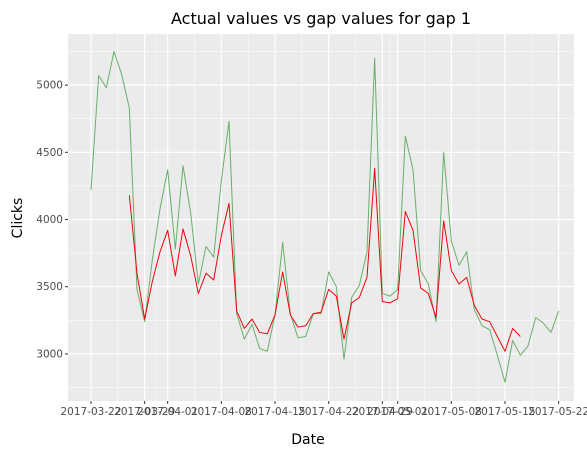 The image size is (587, 456). I want to click on x-tick-label: 2017-04-01, so click(167, 412).